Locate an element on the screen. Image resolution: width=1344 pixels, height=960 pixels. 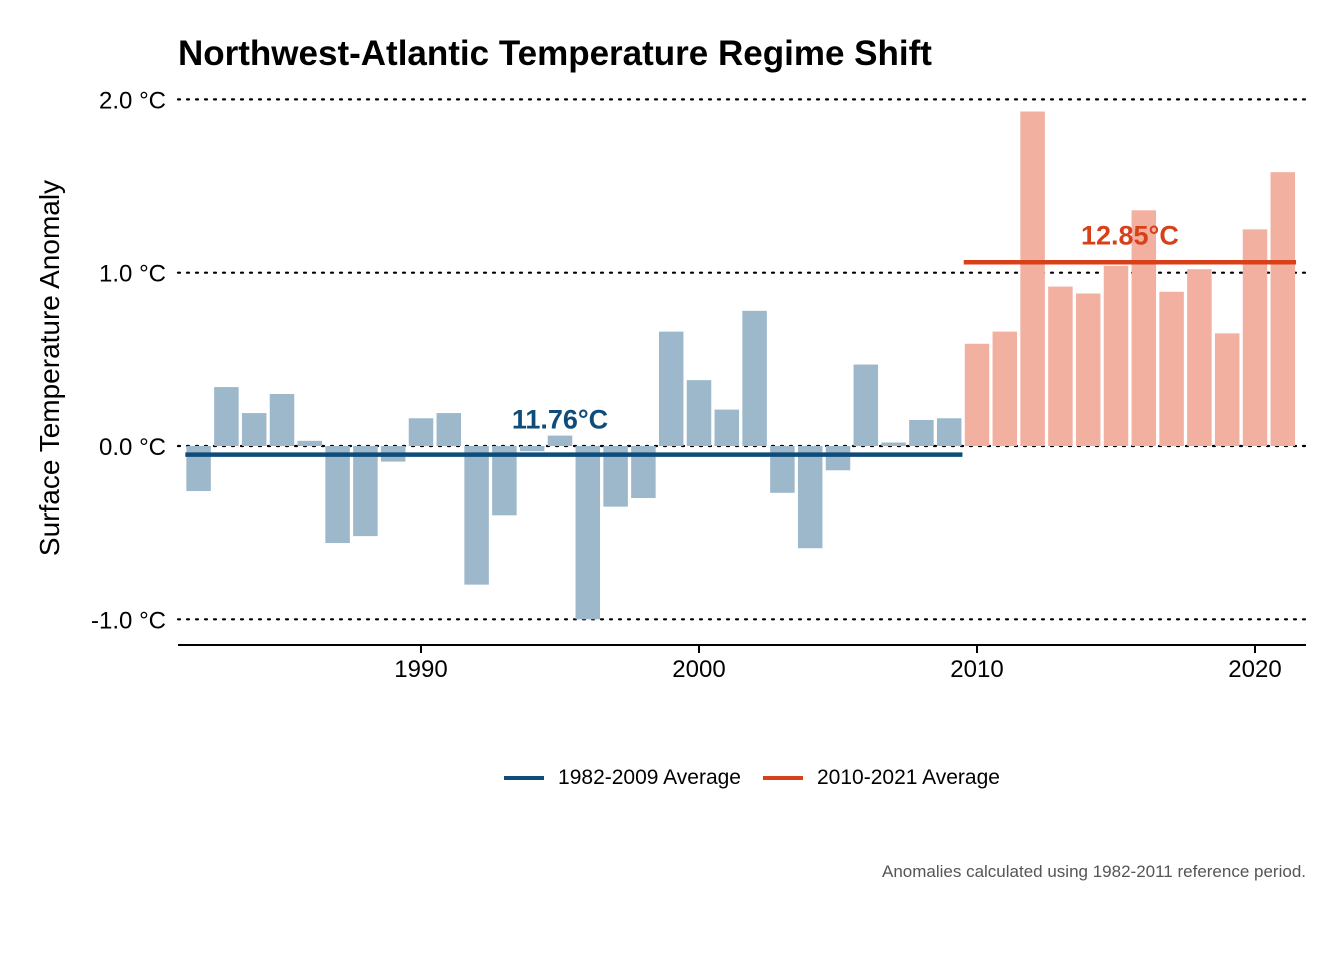
legend-key-recent is located at coordinates (783, 778).